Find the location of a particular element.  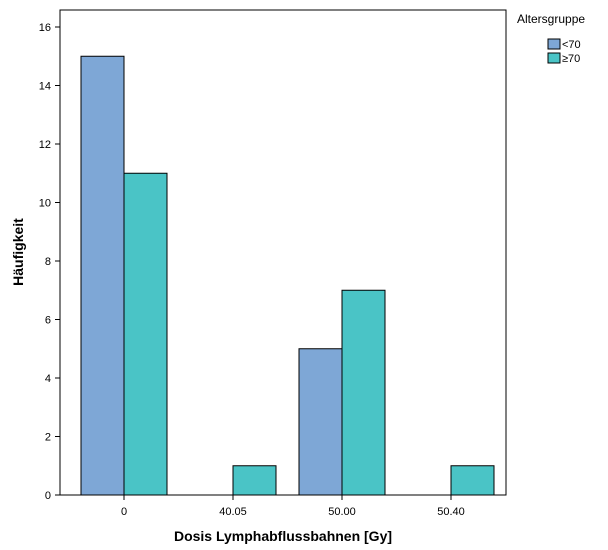

x-axis: 0 40.05 50.00 50.40 is located at coordinates (293, 506).